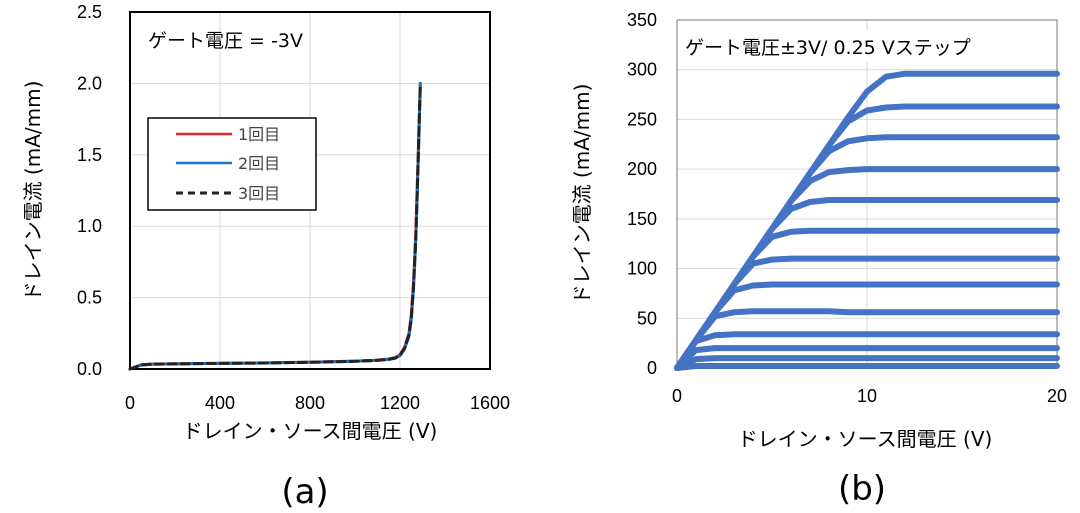 The image size is (1080, 513). I want to click on chart-a-annotation: ゲート電圧 = -3V, so click(225, 41).